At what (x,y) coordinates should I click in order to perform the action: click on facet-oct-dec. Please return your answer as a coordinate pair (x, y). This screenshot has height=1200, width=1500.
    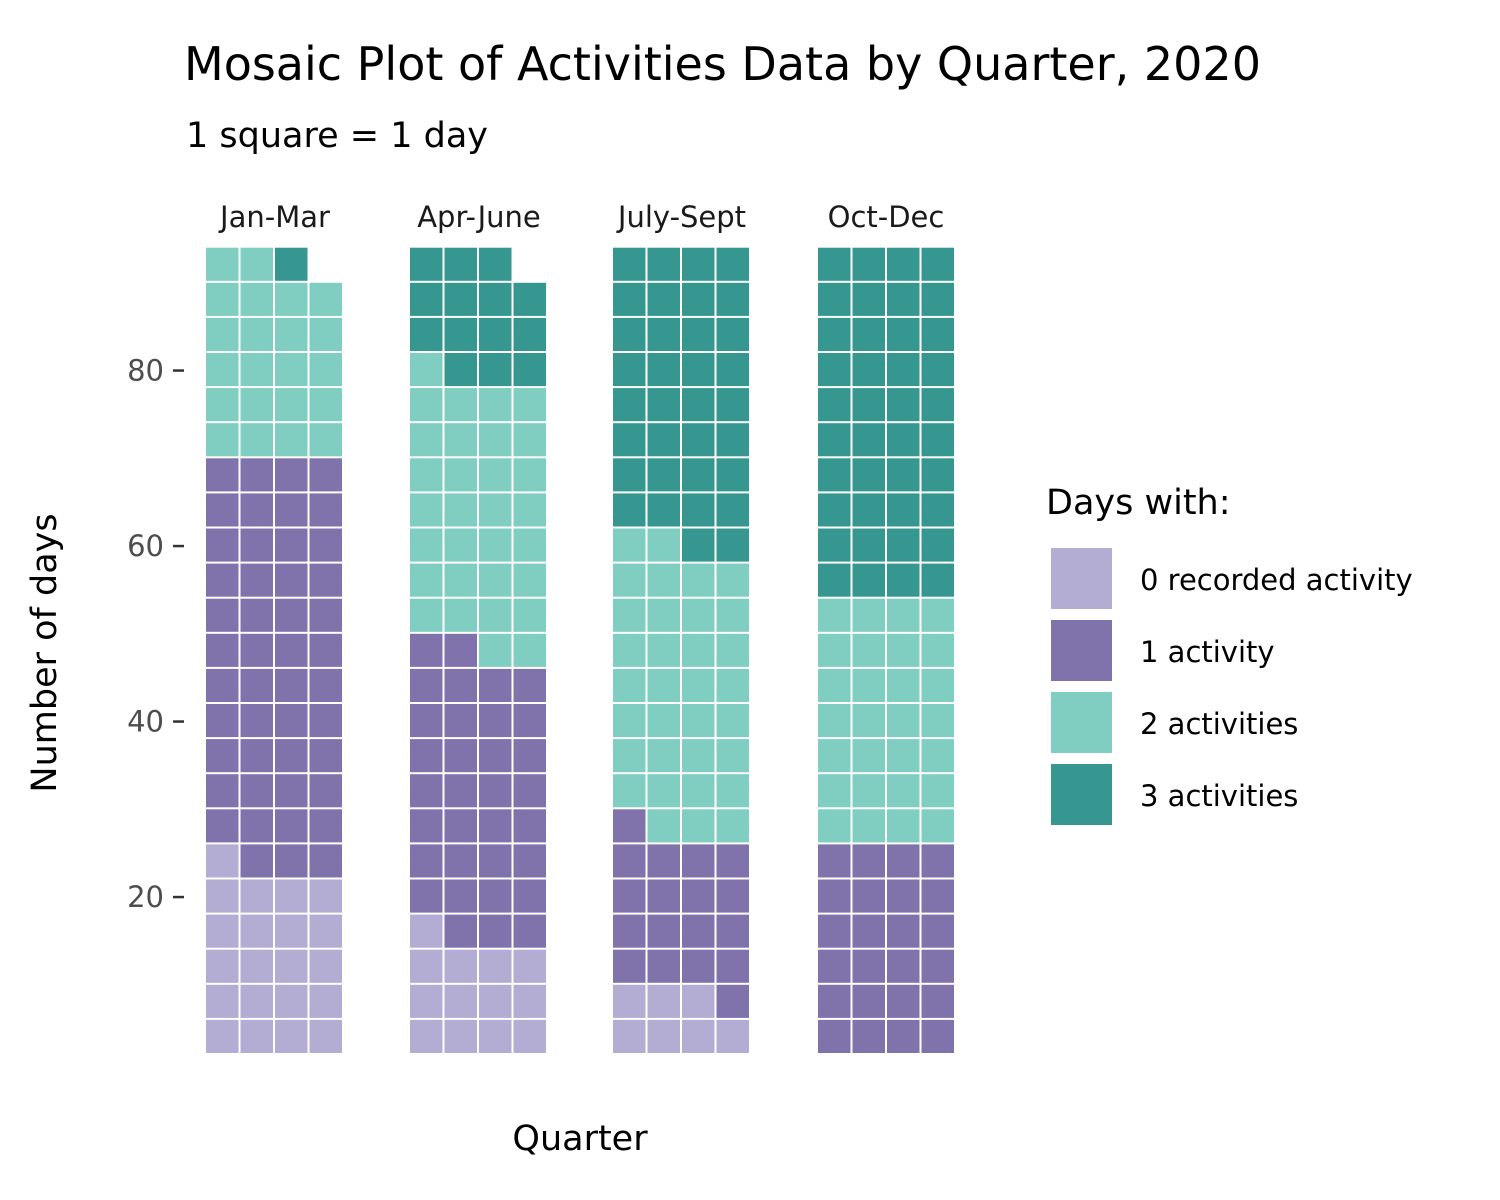
    Looking at the image, I should click on (886, 650).